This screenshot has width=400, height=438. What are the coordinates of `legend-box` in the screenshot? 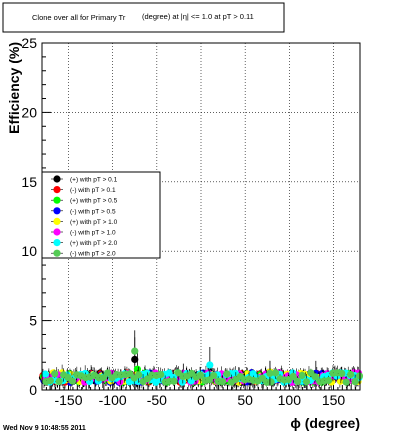 It's located at (101, 215).